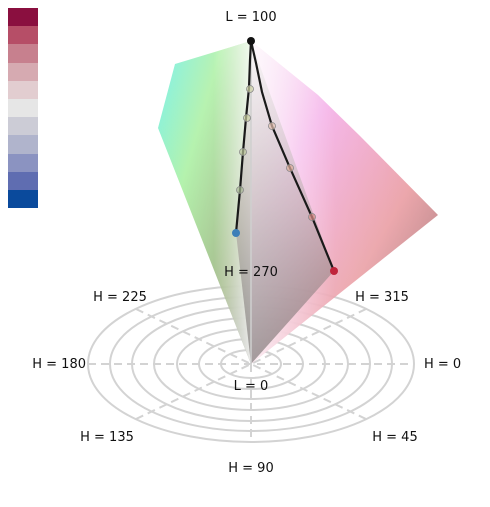 The height and width of the screenshot is (507, 490). I want to click on center-face, so click(285, 202).